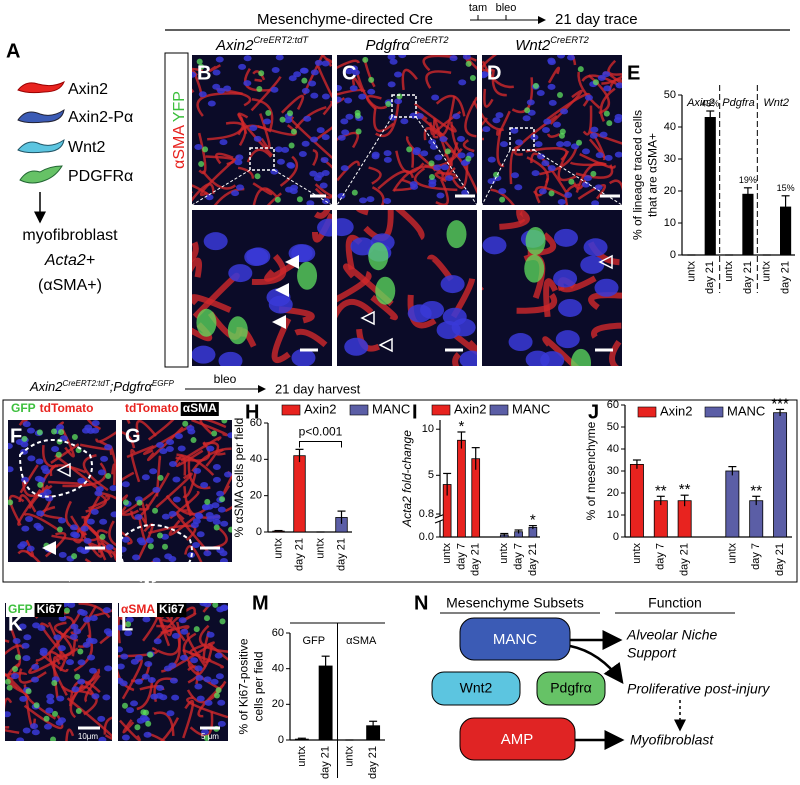 The height and width of the screenshot is (785, 800). Describe the element at coordinates (470, 408) in the screenshot. I see `legend-label: Axin2` at that location.